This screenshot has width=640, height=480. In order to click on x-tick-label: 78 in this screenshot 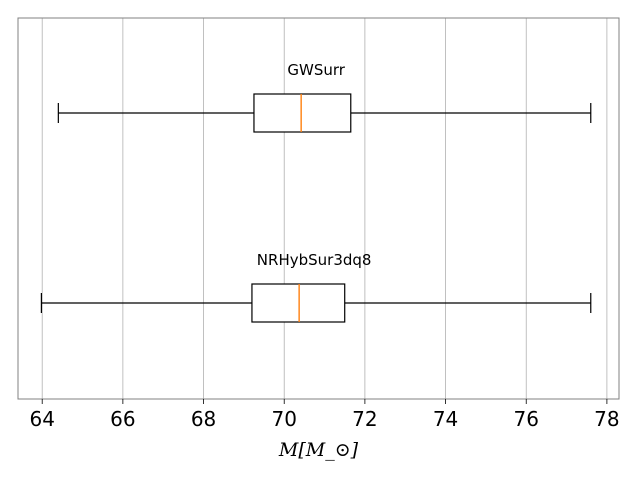, I will do `click(606, 419)`.